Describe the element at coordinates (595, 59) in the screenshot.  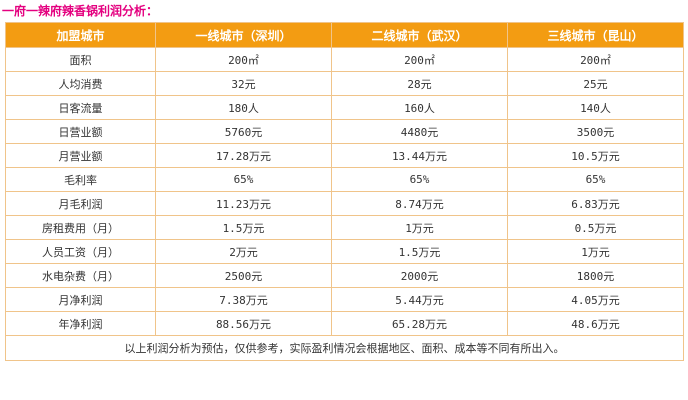
I see `cell-tier3: 200㎡` at that location.